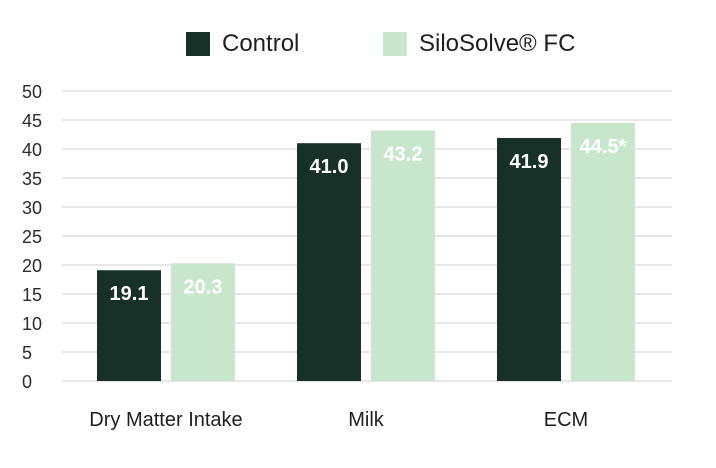 The height and width of the screenshot is (468, 716). I want to click on y-tick-label: 15, so click(32, 295).